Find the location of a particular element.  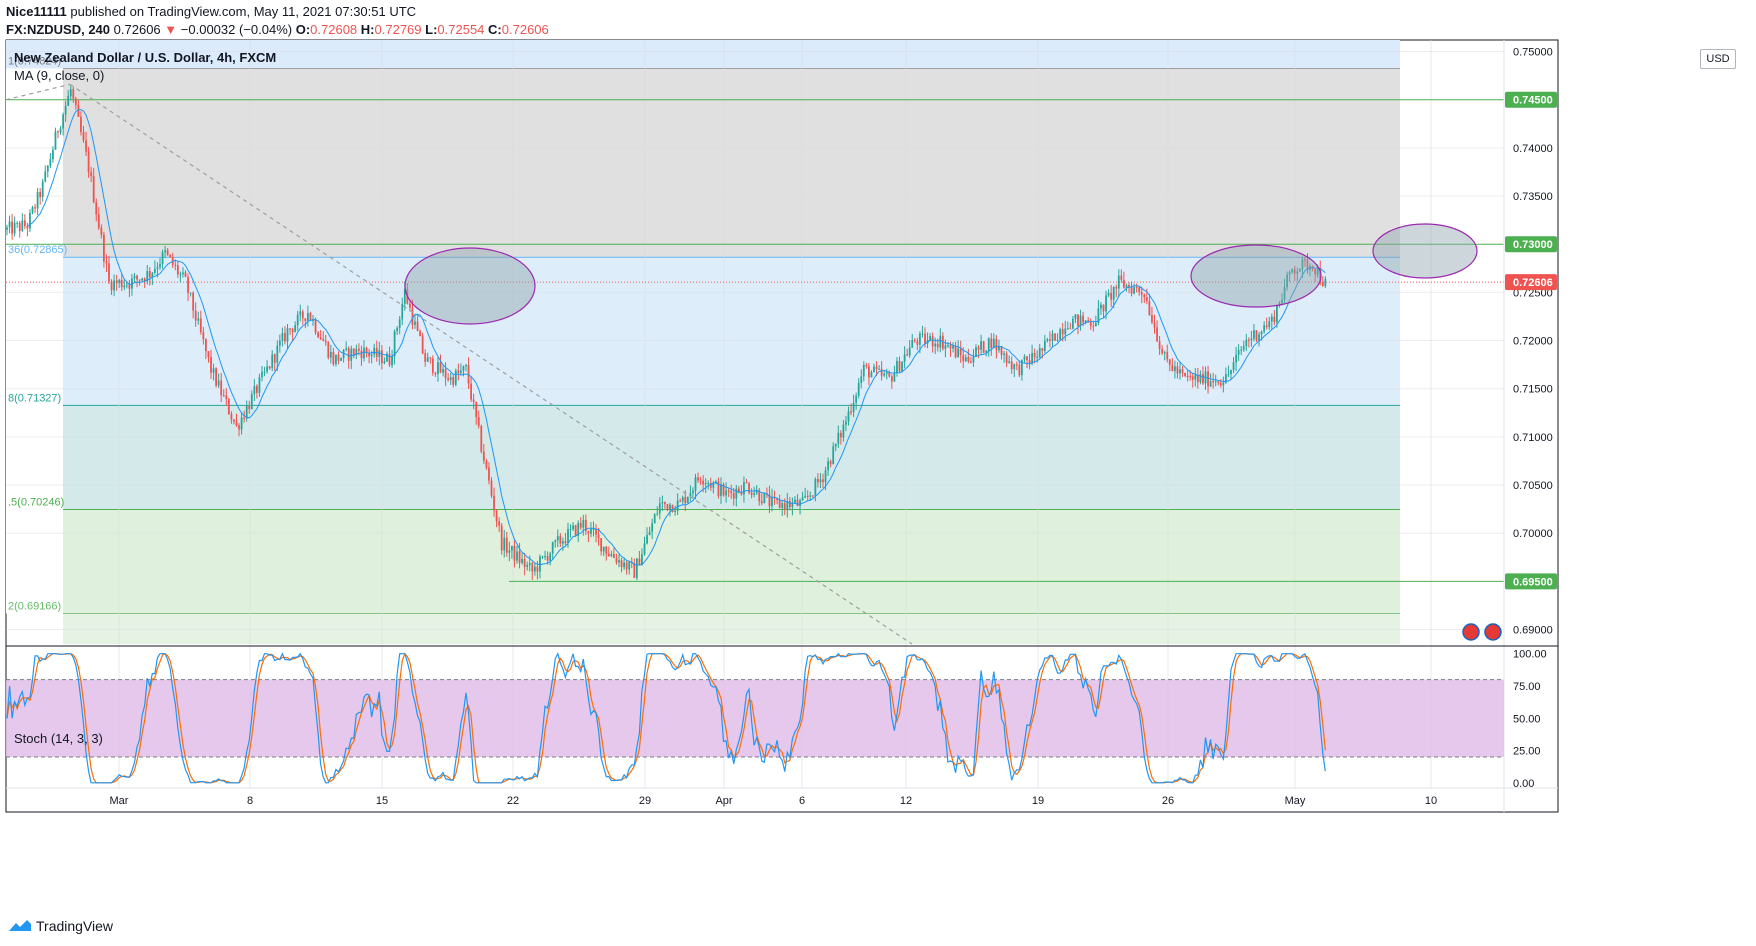

close-value: 0.72606 is located at coordinates (525, 29).